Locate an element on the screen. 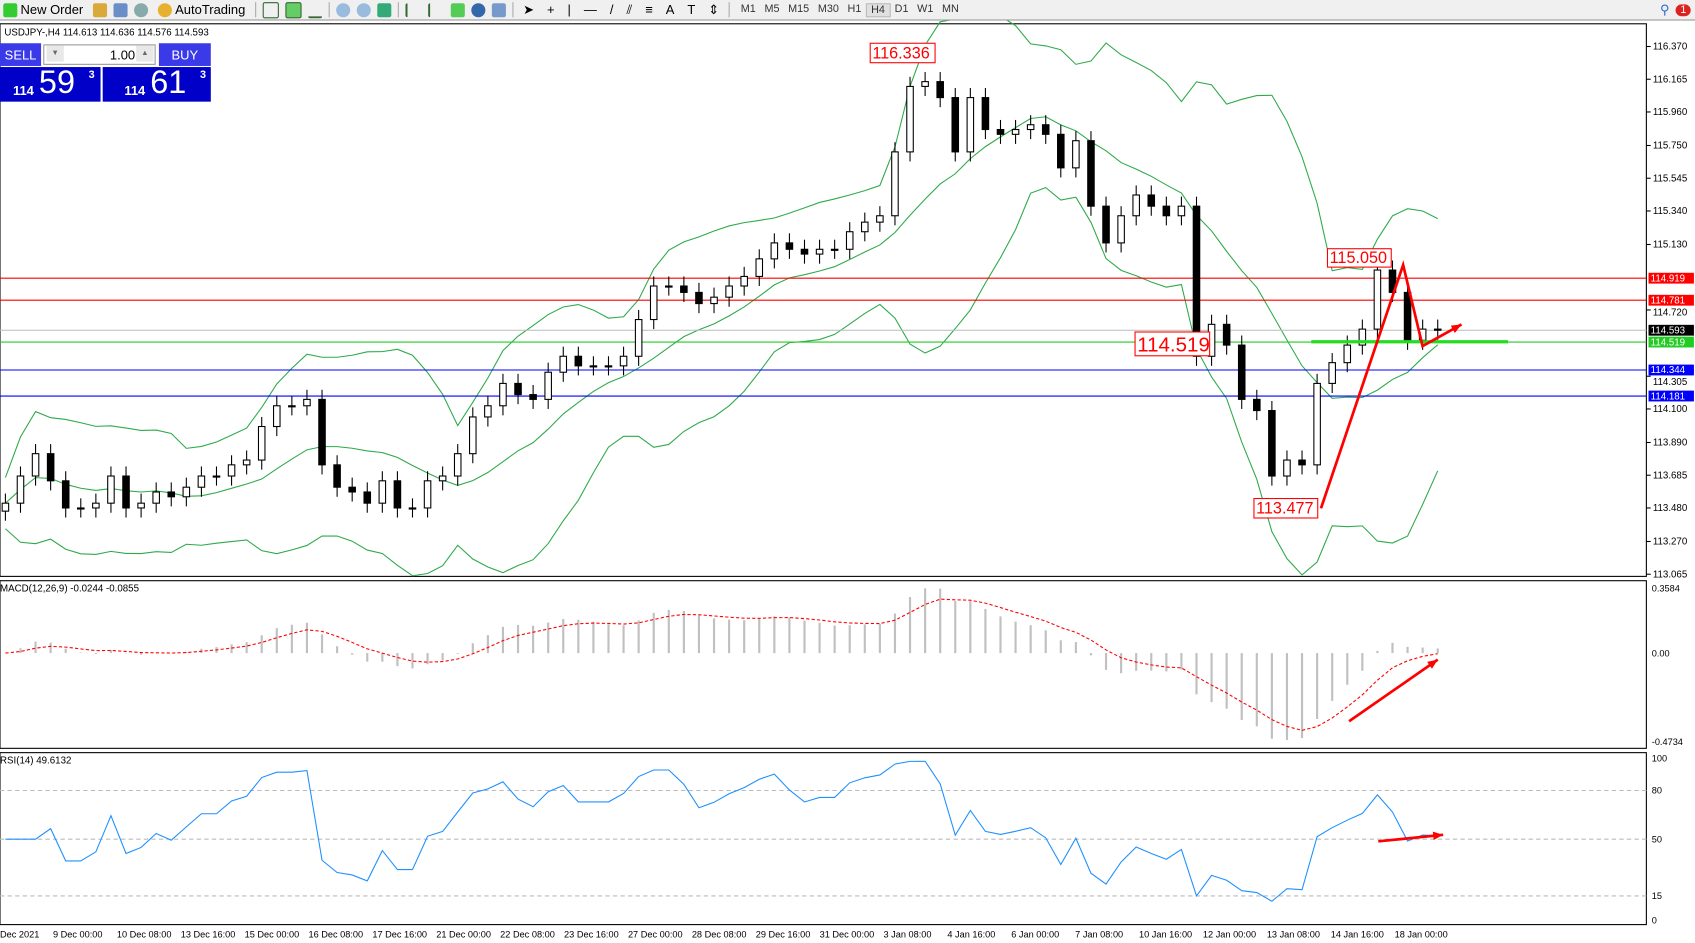  buy-button: BUY is located at coordinates (184, 54).